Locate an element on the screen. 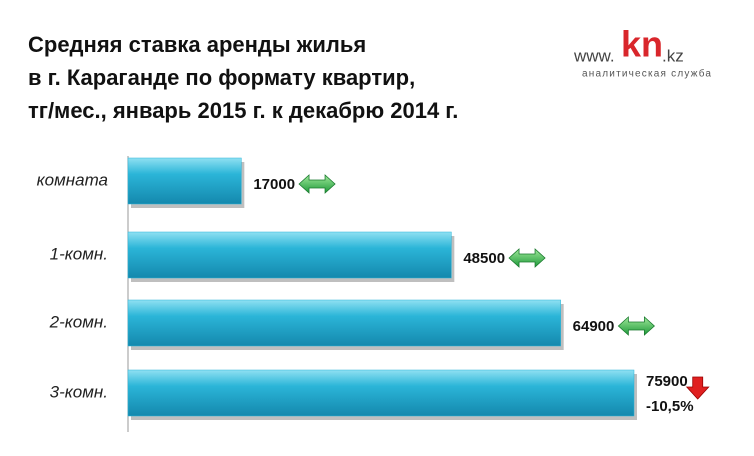  y-tick-label: комната is located at coordinates (72, 179).